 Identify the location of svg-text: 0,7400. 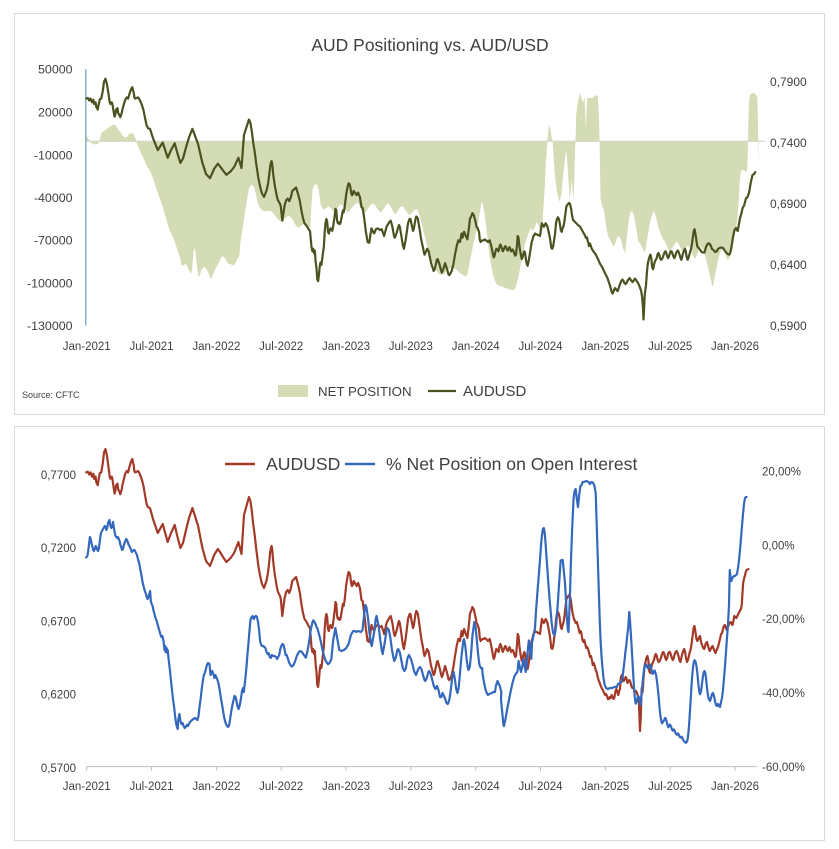
(788, 143).